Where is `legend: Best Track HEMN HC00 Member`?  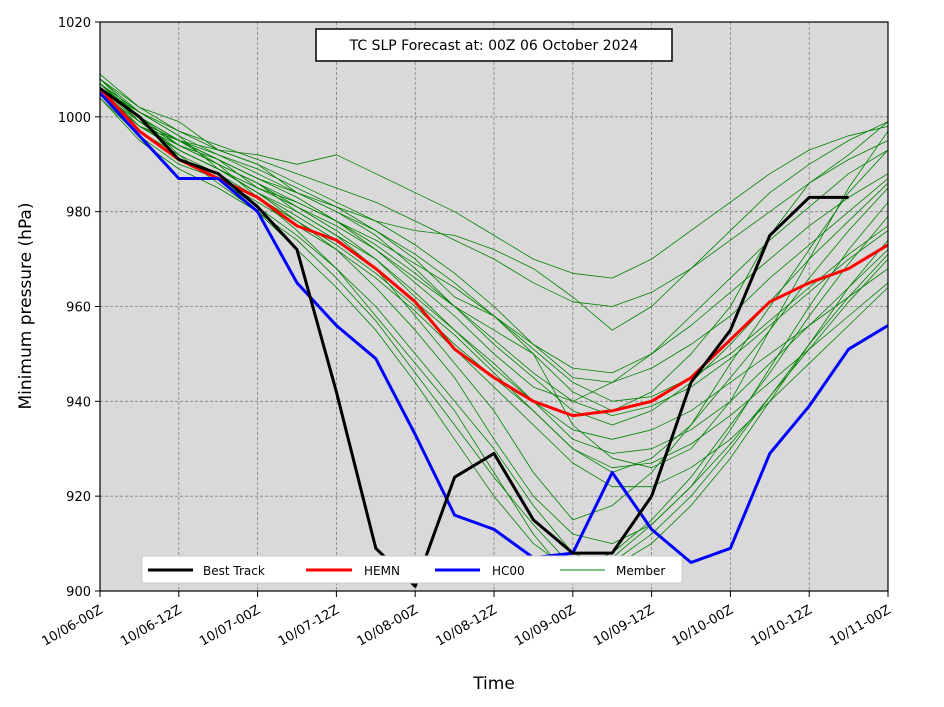
legend: Best Track HEMN HC00 Member is located at coordinates (412, 569).